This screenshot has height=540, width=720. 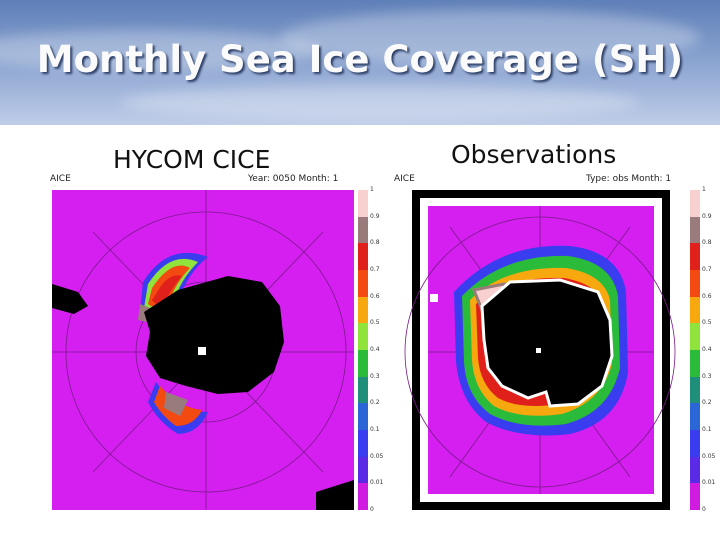 I want to click on model-colorbar: 1 0.9 0.8 0.7 0.6 0.5 0.4 0.3 0.2 0.1 0.05 0.01 0, so click(x=370, y=349).